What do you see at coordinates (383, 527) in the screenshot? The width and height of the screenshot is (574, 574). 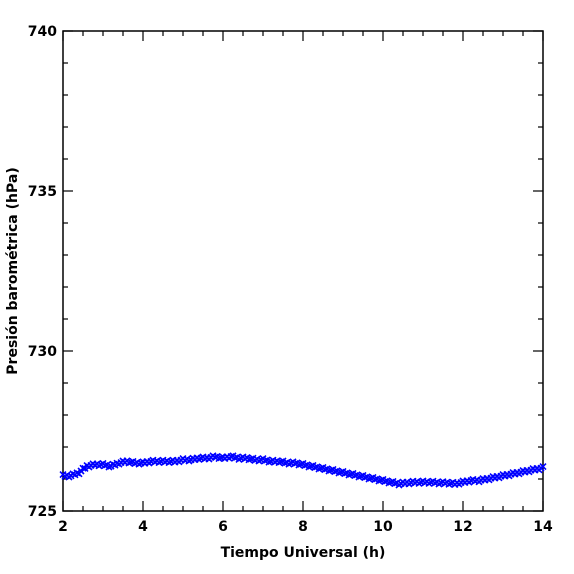 I see `x-tick-label: 10` at bounding box center [383, 527].